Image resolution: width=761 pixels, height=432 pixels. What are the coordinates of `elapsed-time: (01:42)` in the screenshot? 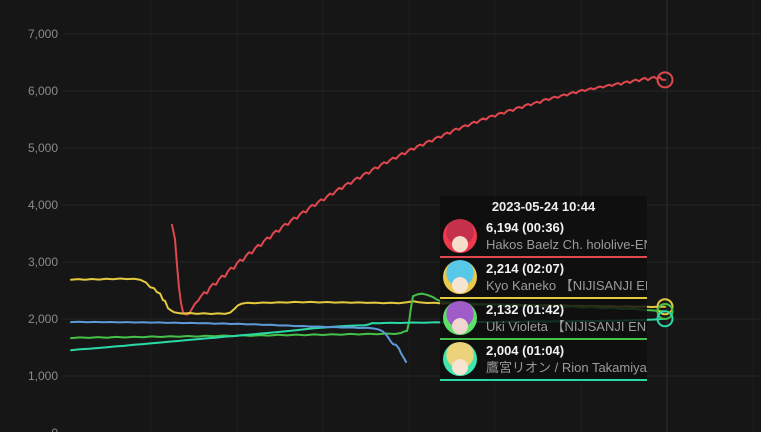 It's located at (543, 309).